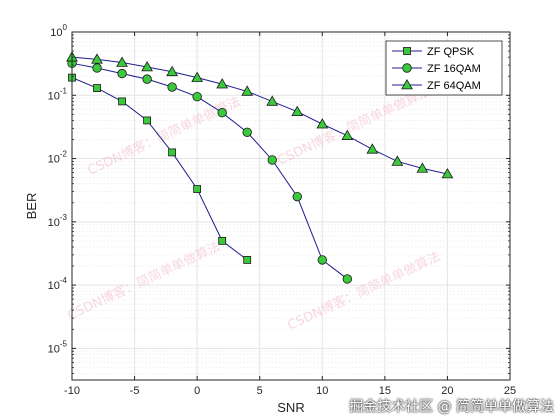  What do you see at coordinates (58, 31) in the screenshot?
I see `y-tick-label: 10⁰` at bounding box center [58, 31].